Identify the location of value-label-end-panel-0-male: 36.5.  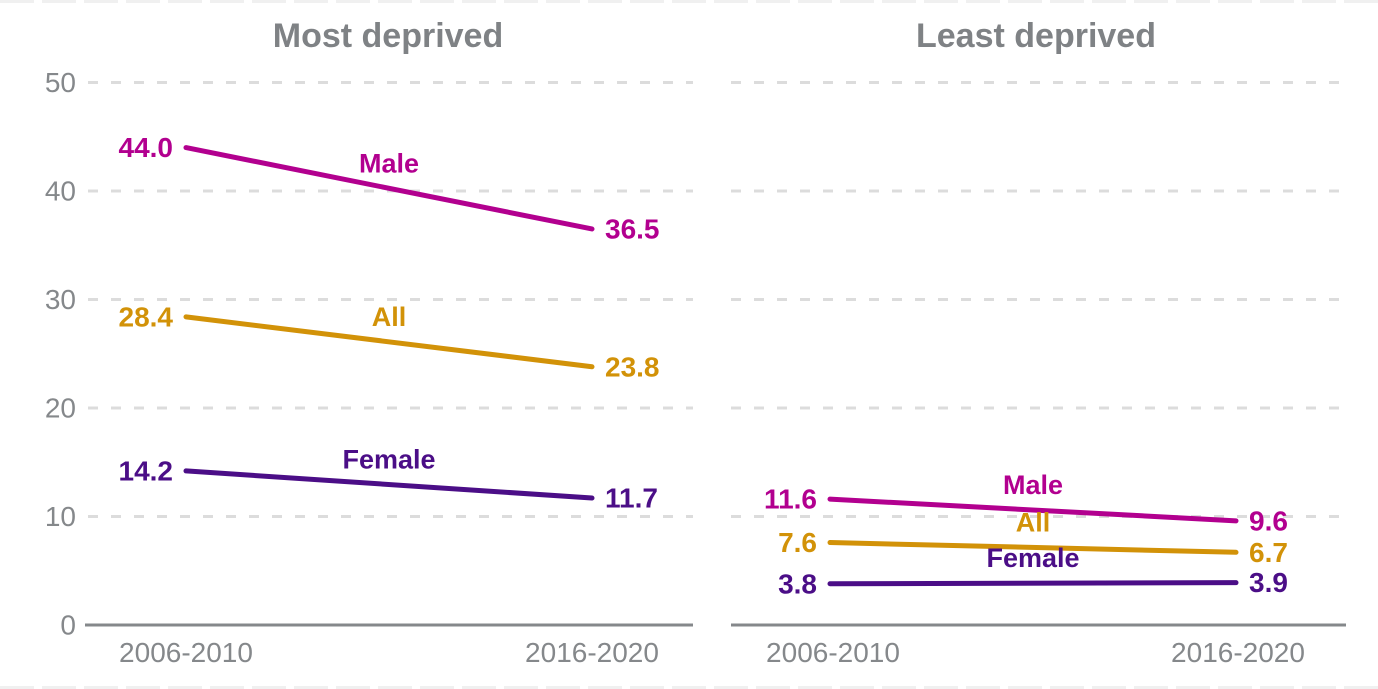
(632, 228).